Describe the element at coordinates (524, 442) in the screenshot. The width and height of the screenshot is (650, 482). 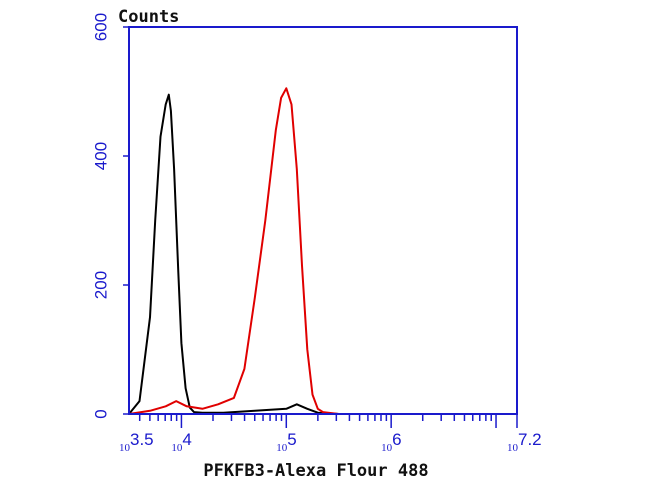
I see `x-tick-label: 107.2` at that location.